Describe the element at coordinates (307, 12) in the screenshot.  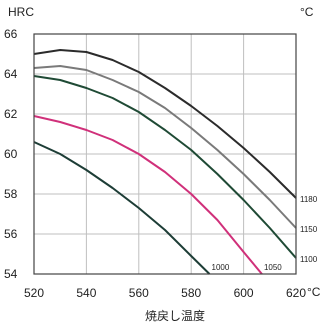
I see `corner-unit-label: °C` at that location.